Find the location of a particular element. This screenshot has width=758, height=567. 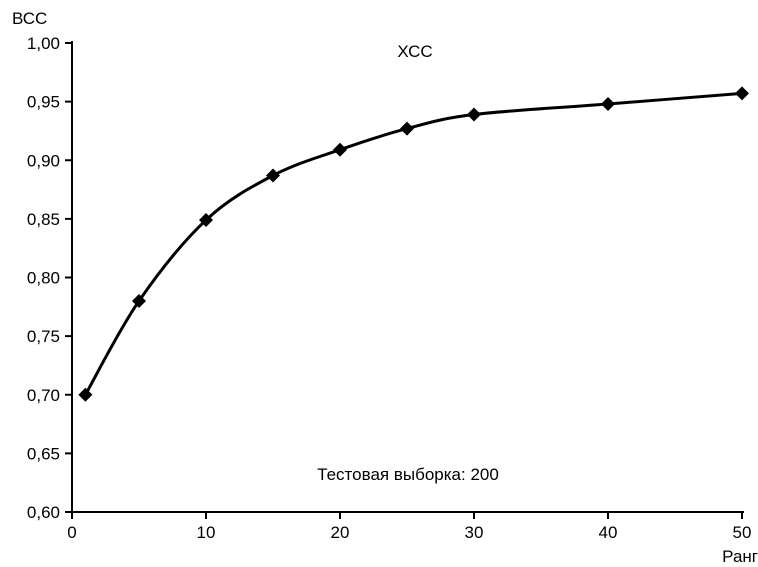

sample-annotation: Тестовая выборка: 200 is located at coordinates (408, 474).